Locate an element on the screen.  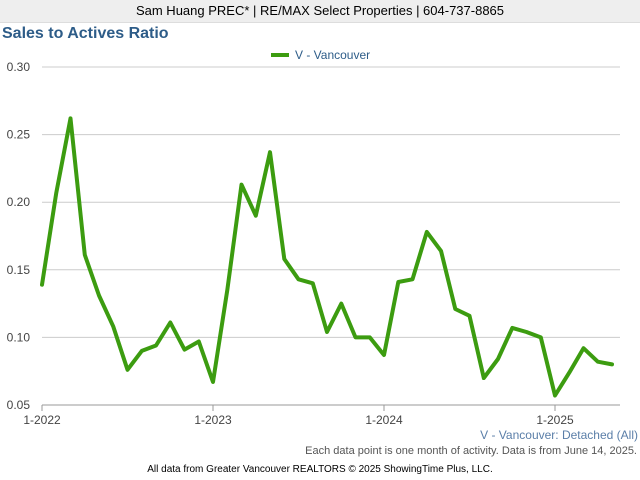
y-tick-label: 0.20 is located at coordinates (19, 202).